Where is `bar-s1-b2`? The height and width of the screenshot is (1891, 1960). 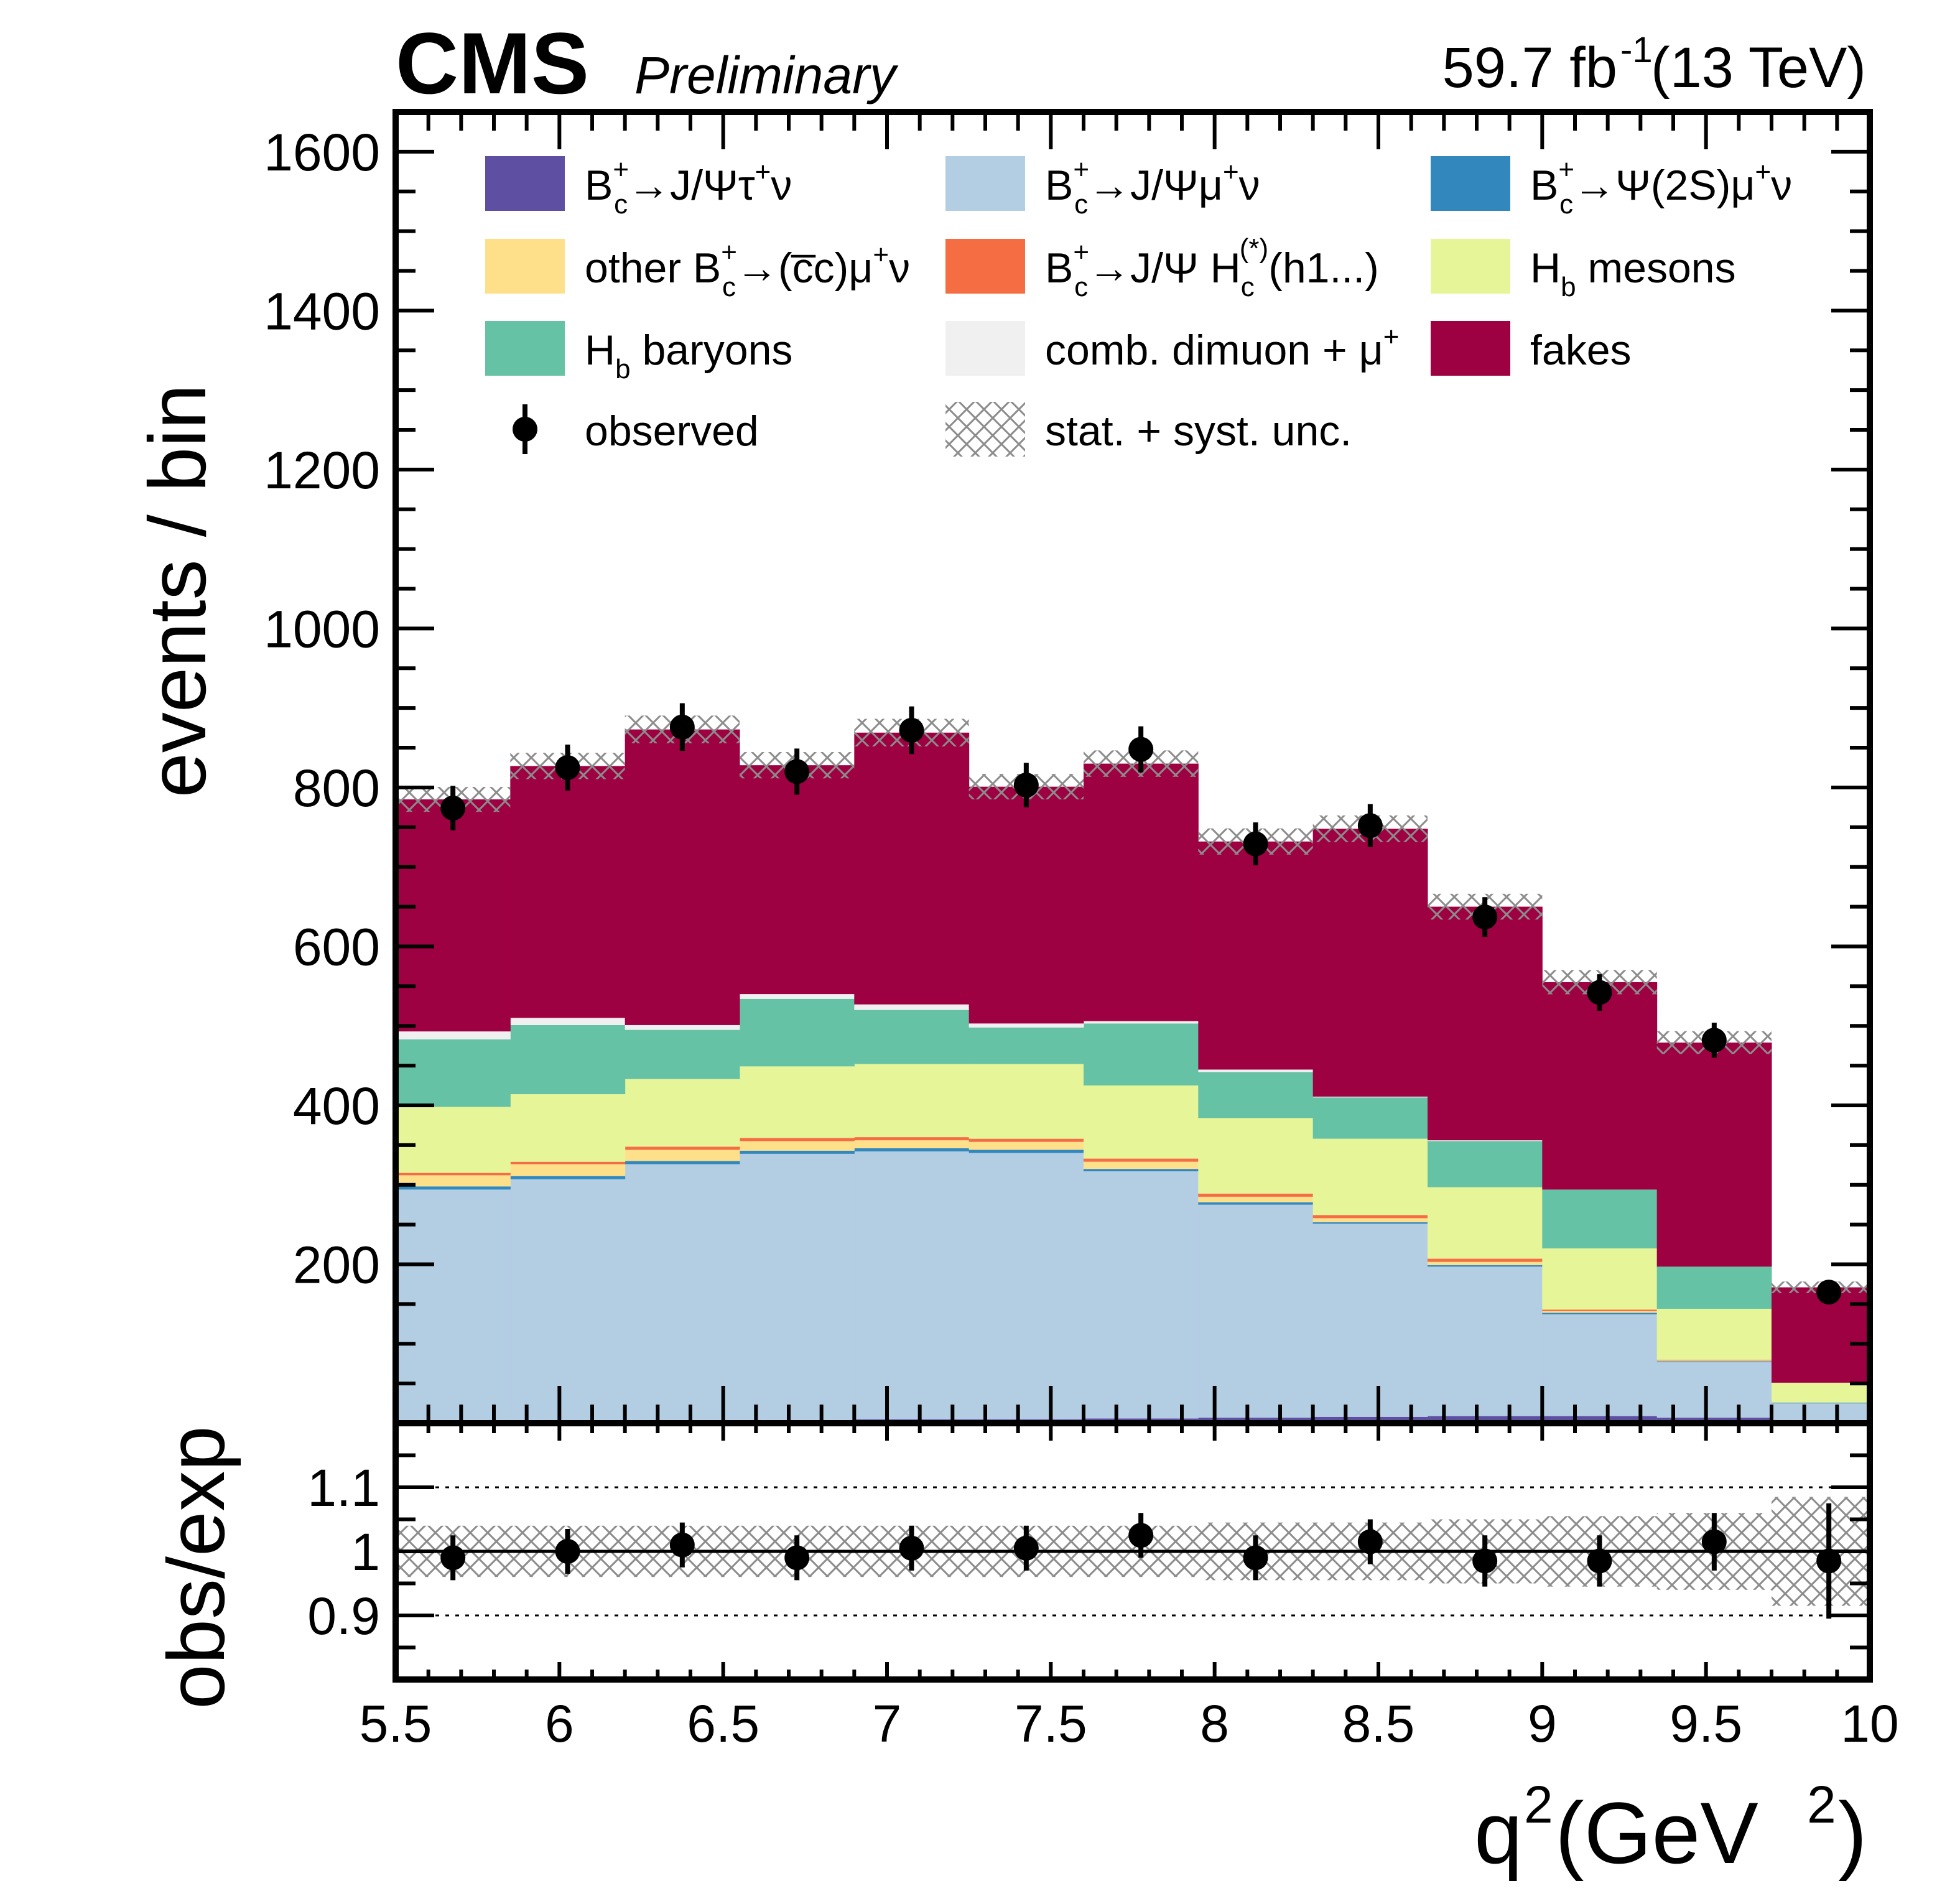
bar-s1-b2 is located at coordinates (682, 1292).